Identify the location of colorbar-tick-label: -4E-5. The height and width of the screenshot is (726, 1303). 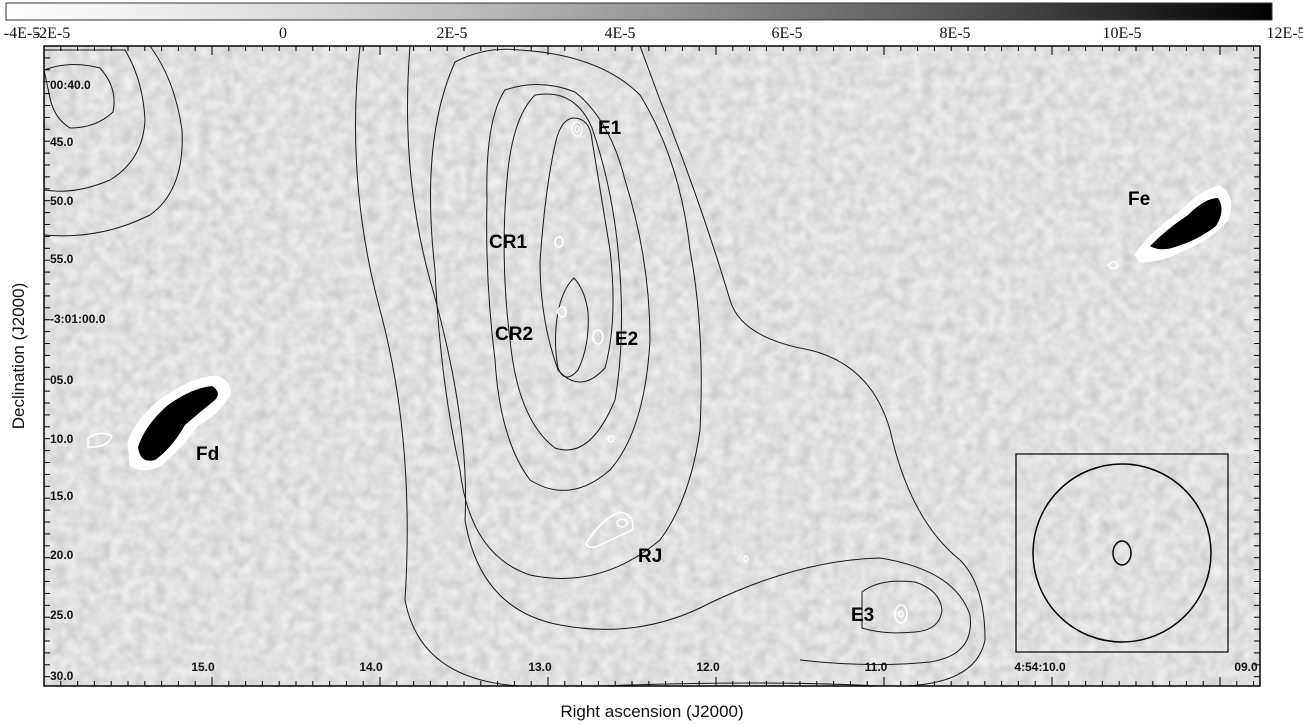
(22, 33).